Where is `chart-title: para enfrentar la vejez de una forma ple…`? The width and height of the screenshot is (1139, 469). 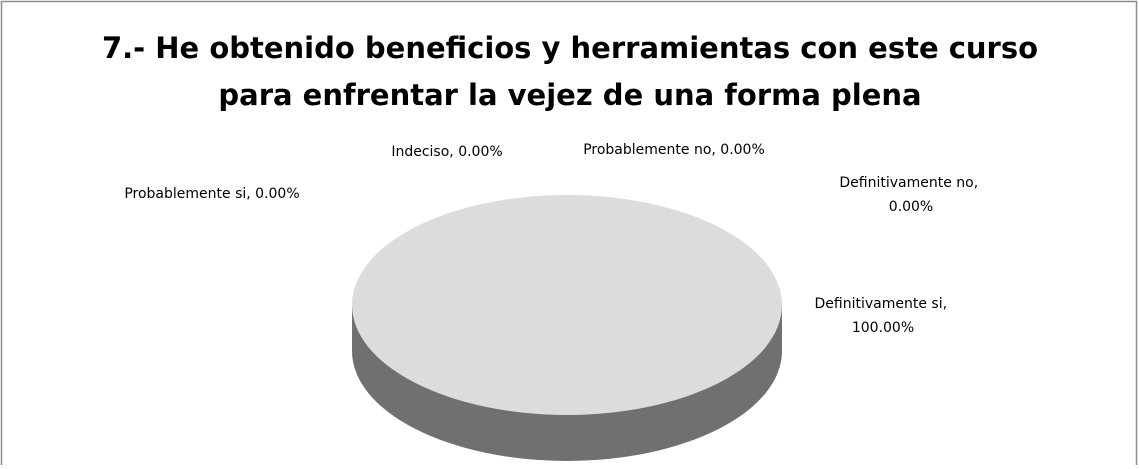
chart-title: para enfrentar la vejez de una forma ple… is located at coordinates (569, 95).